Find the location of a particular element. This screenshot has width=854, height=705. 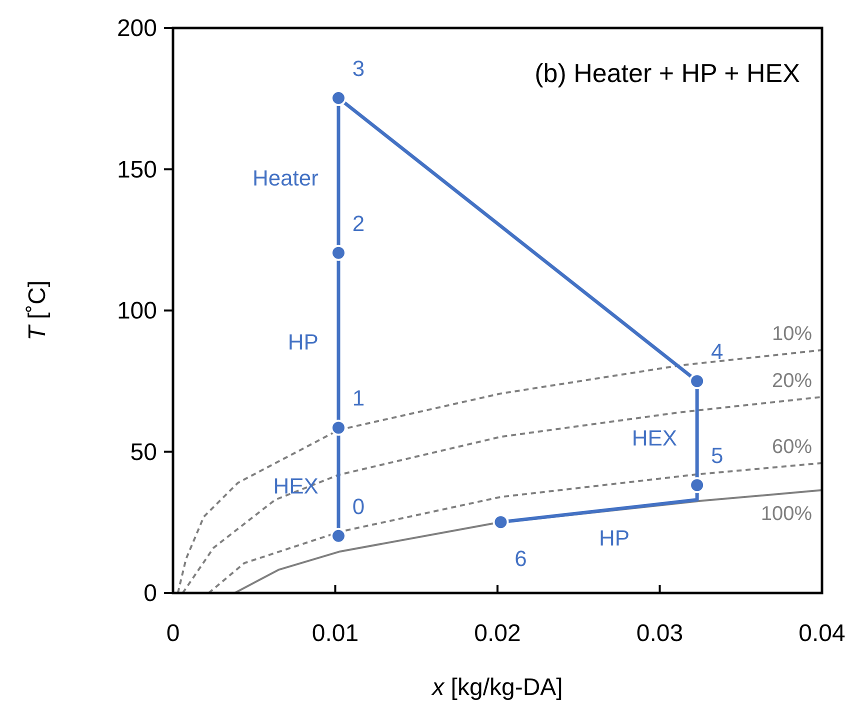

text: (b) Heater + HP + HEX is located at coordinates (667, 73).